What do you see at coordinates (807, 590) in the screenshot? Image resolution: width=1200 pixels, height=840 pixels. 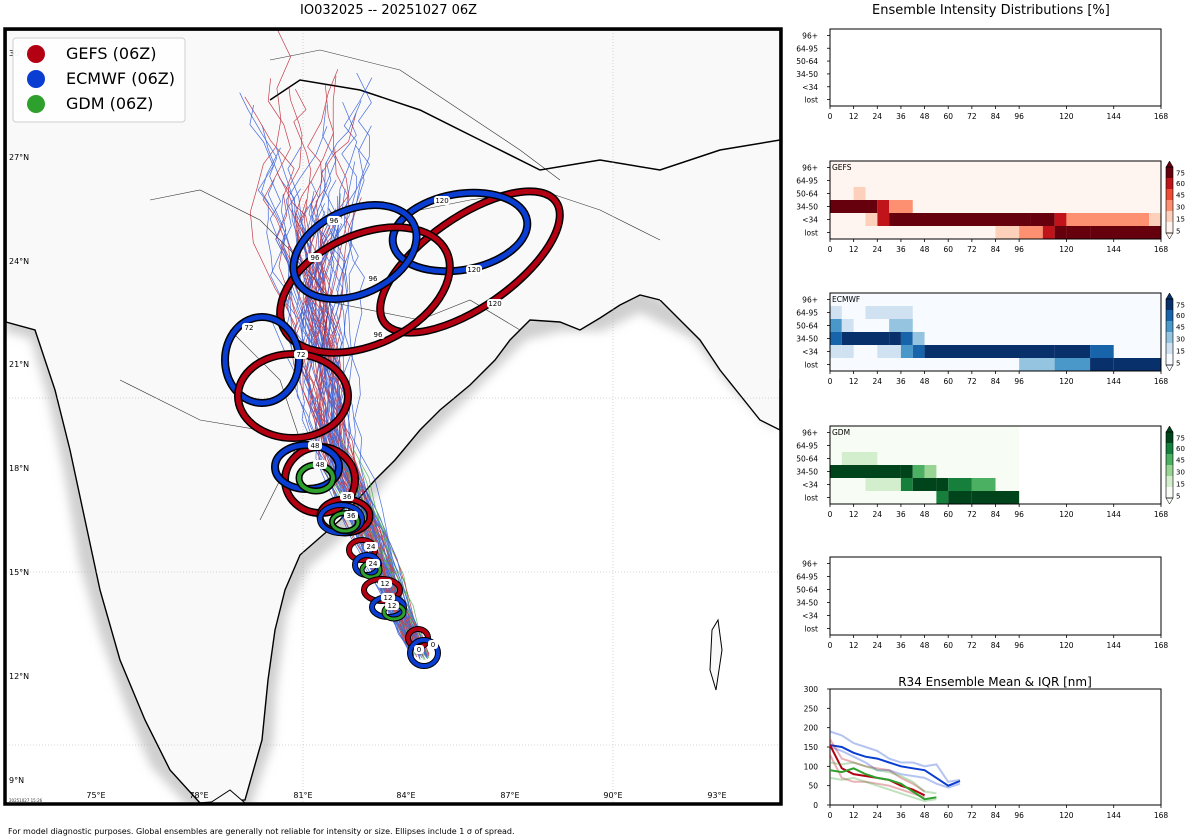 I see `empty-bottom-ylabel: 50-64` at bounding box center [807, 590].